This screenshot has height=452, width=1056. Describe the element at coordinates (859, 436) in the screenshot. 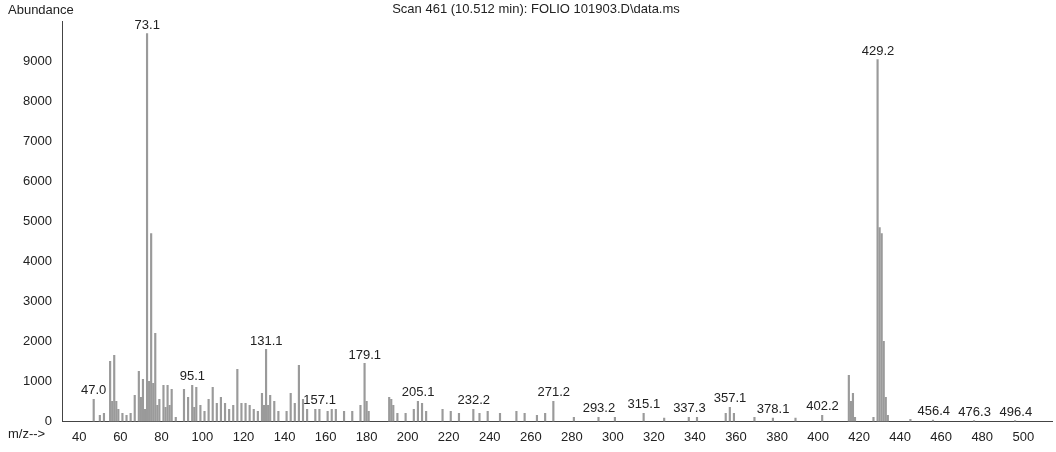

I see `x-tick-label: 420` at that location.